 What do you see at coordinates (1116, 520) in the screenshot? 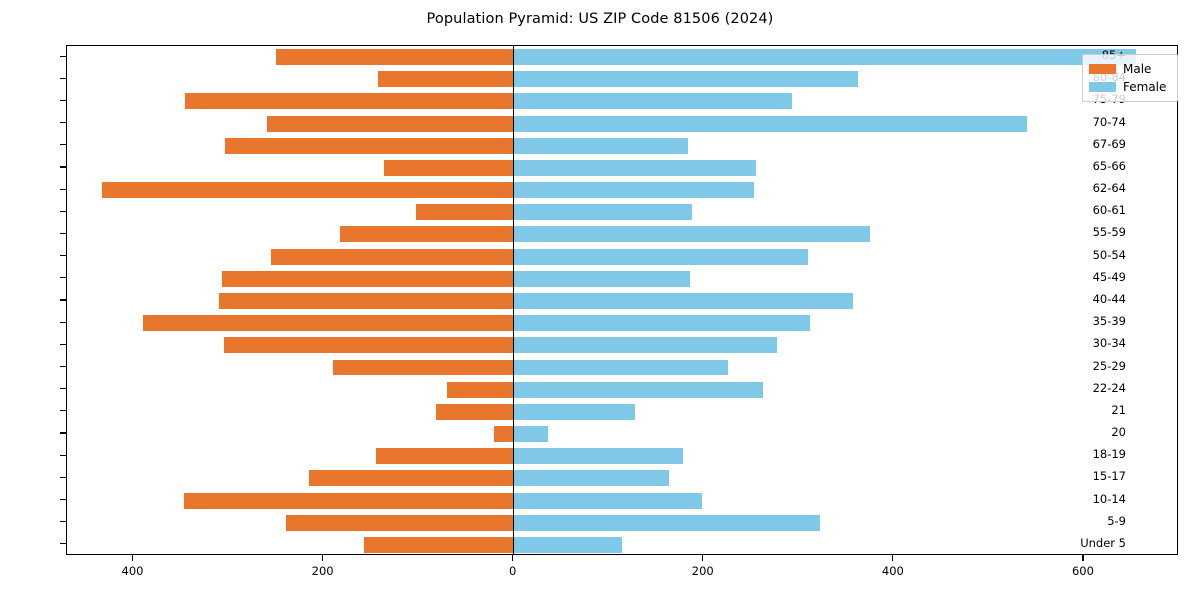
I see `y-tick-label: 5-9` at bounding box center [1116, 520].